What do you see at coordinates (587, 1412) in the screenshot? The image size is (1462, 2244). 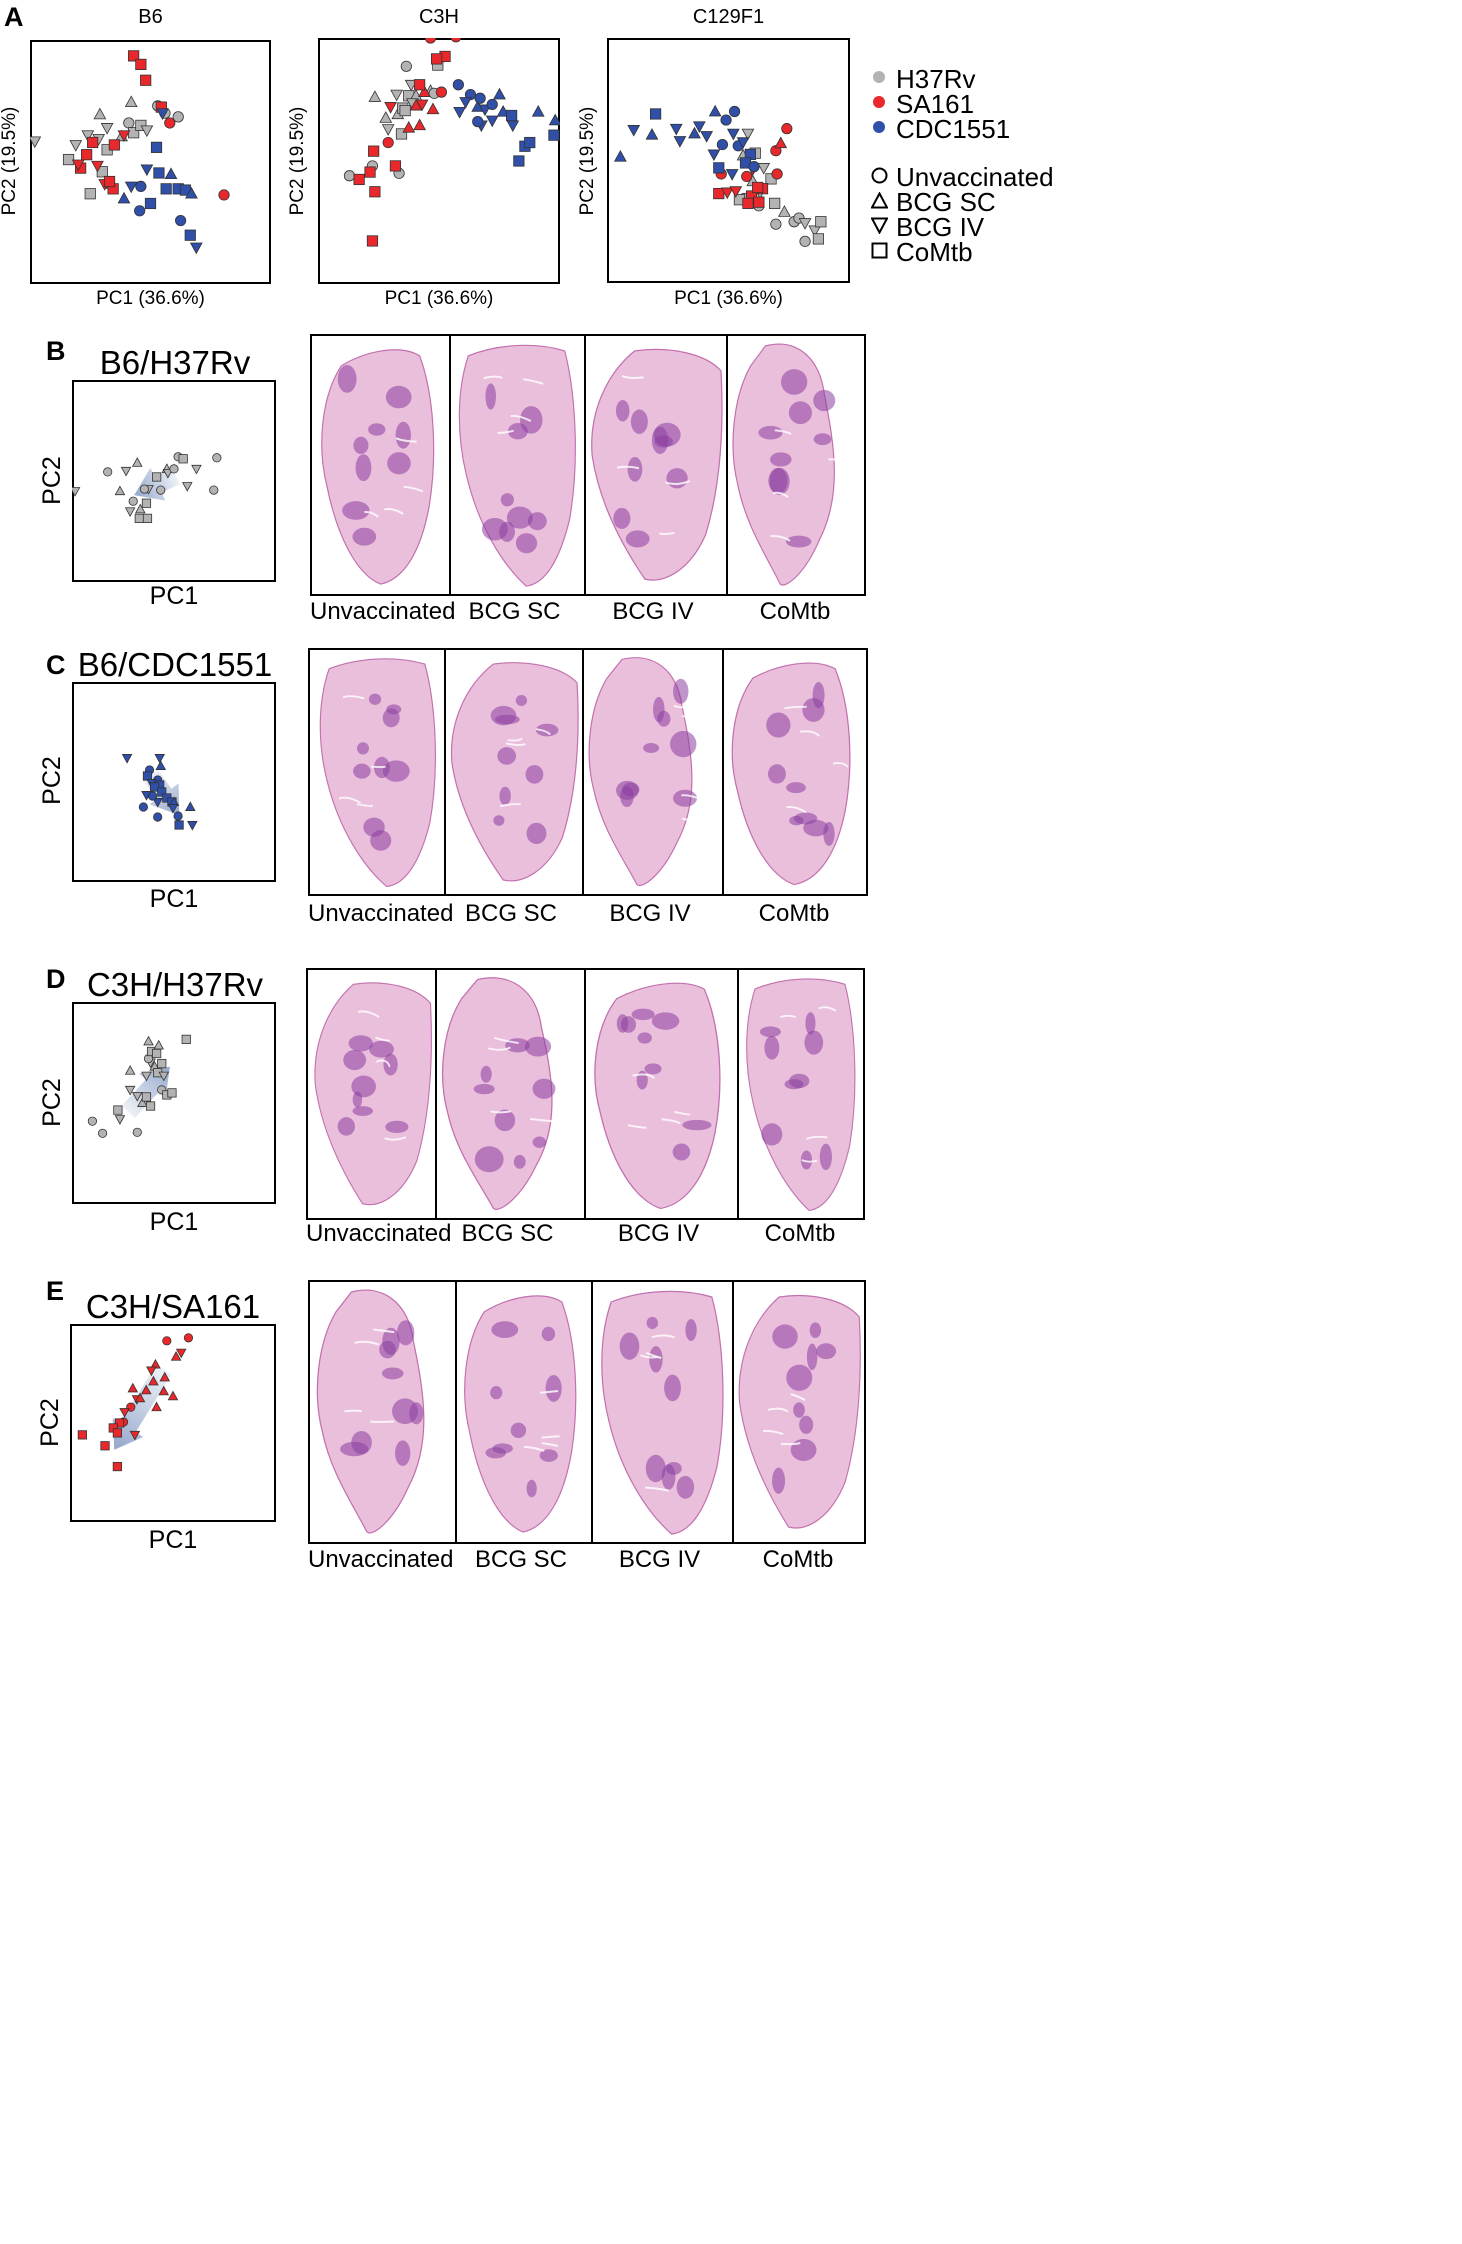 I see `histology-strip-e` at bounding box center [587, 1412].